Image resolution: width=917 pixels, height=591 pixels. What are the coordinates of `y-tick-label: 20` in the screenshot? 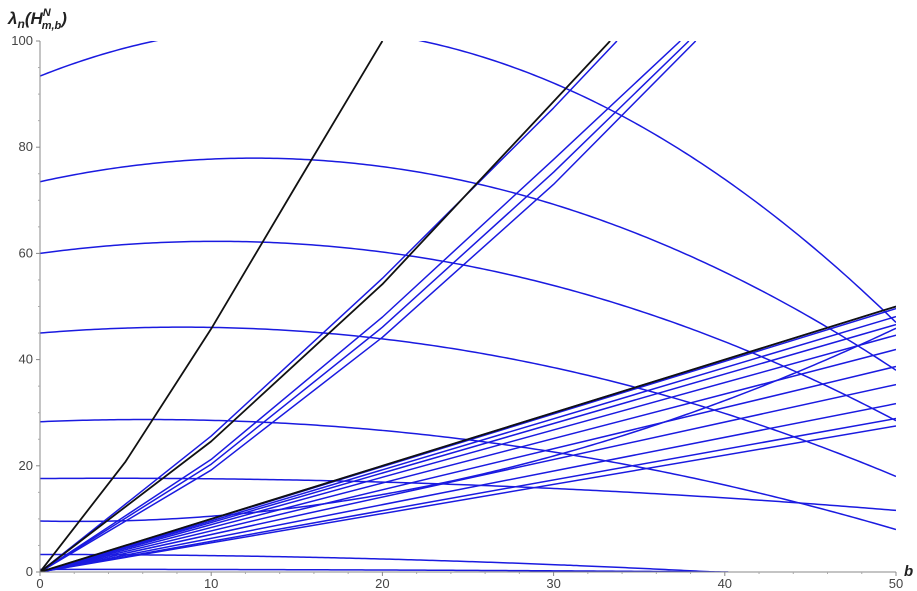 It's located at (26, 465).